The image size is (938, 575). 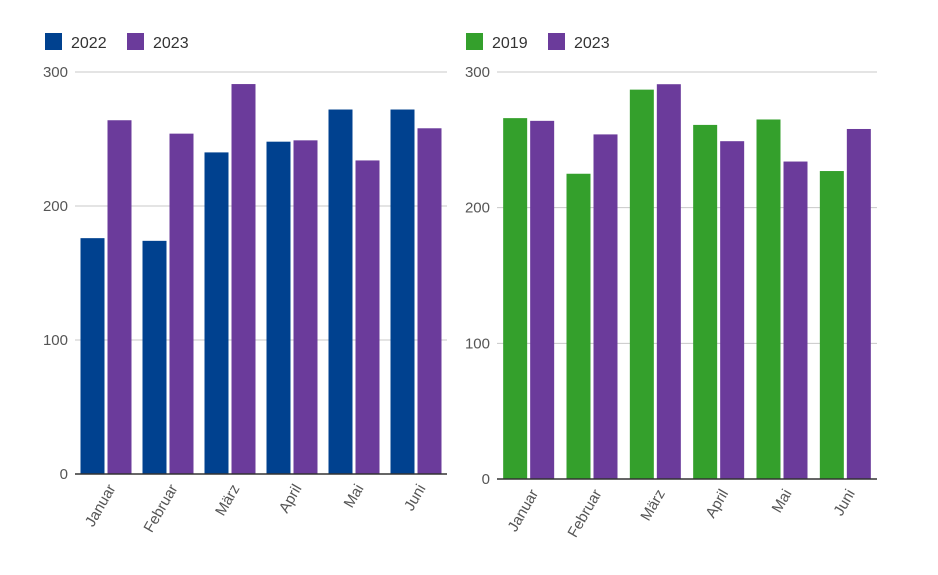 I want to click on legend-label: 2019, so click(x=510, y=43).